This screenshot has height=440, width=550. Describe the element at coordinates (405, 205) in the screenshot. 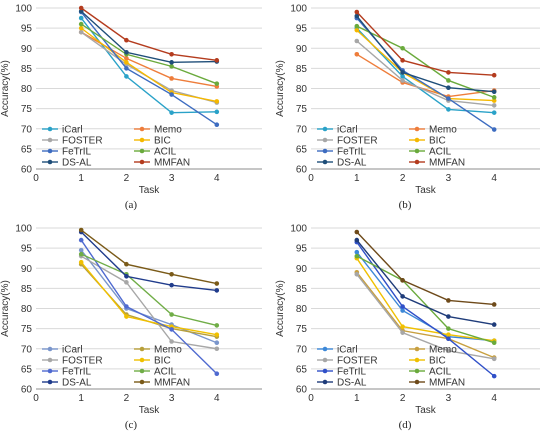

I see `subfigure-caption: (b)` at that location.